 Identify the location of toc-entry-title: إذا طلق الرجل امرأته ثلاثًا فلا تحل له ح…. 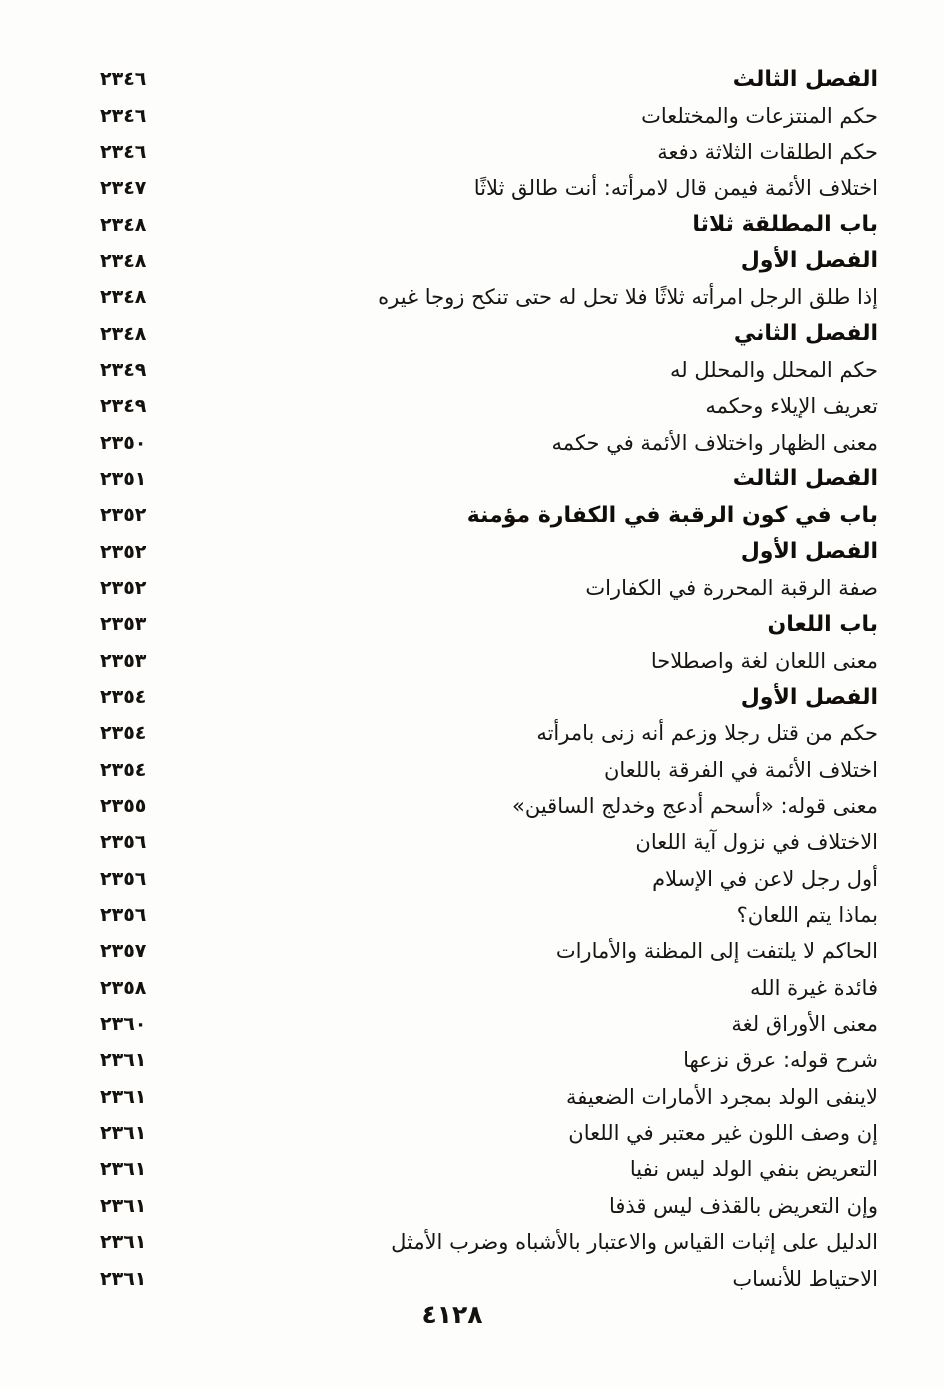
(628, 297).